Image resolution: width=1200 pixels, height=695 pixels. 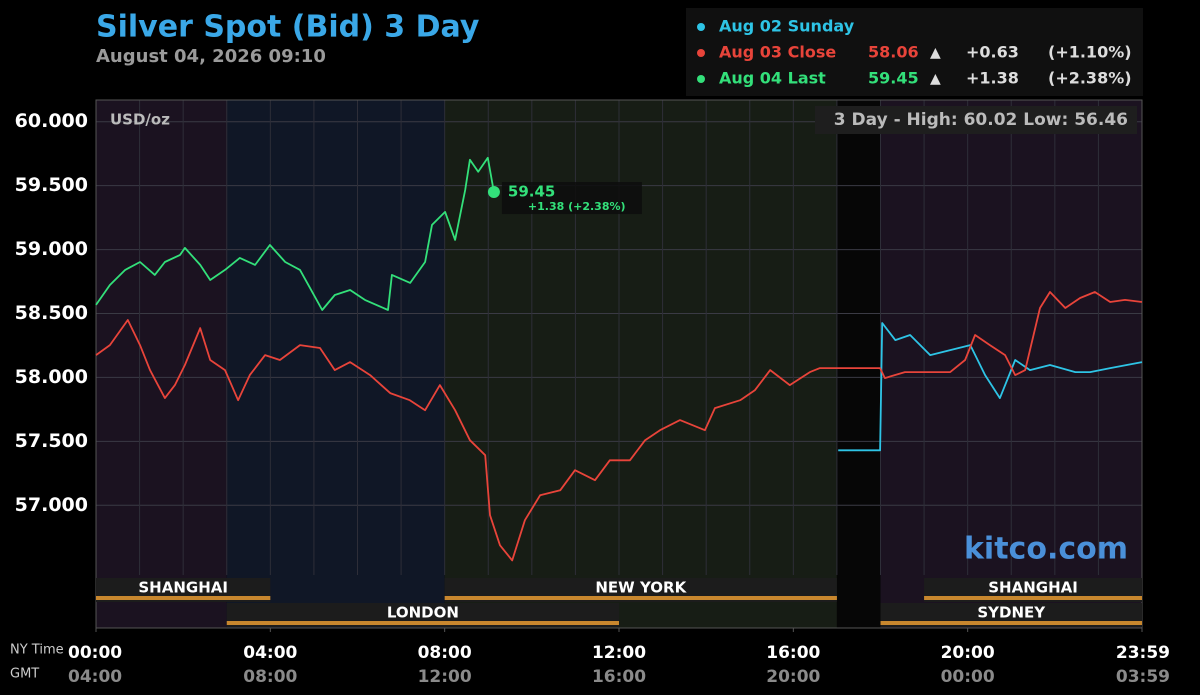 I want to click on legend-label: Aug 02 Sunday, so click(x=787, y=26).